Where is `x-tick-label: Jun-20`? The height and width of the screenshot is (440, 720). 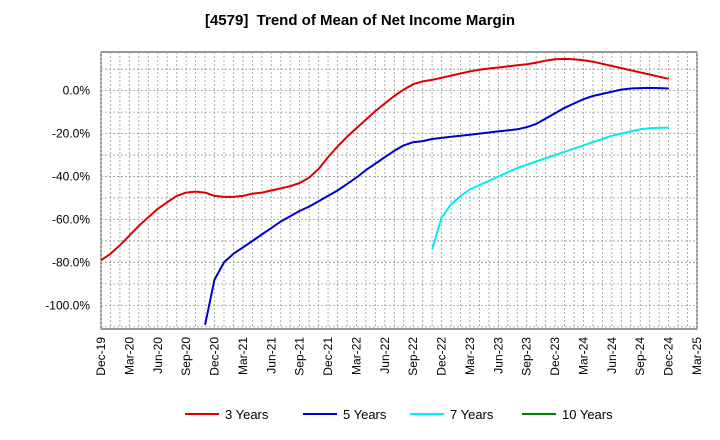
x-tick-label: Jun-20 is located at coordinates (158, 355).